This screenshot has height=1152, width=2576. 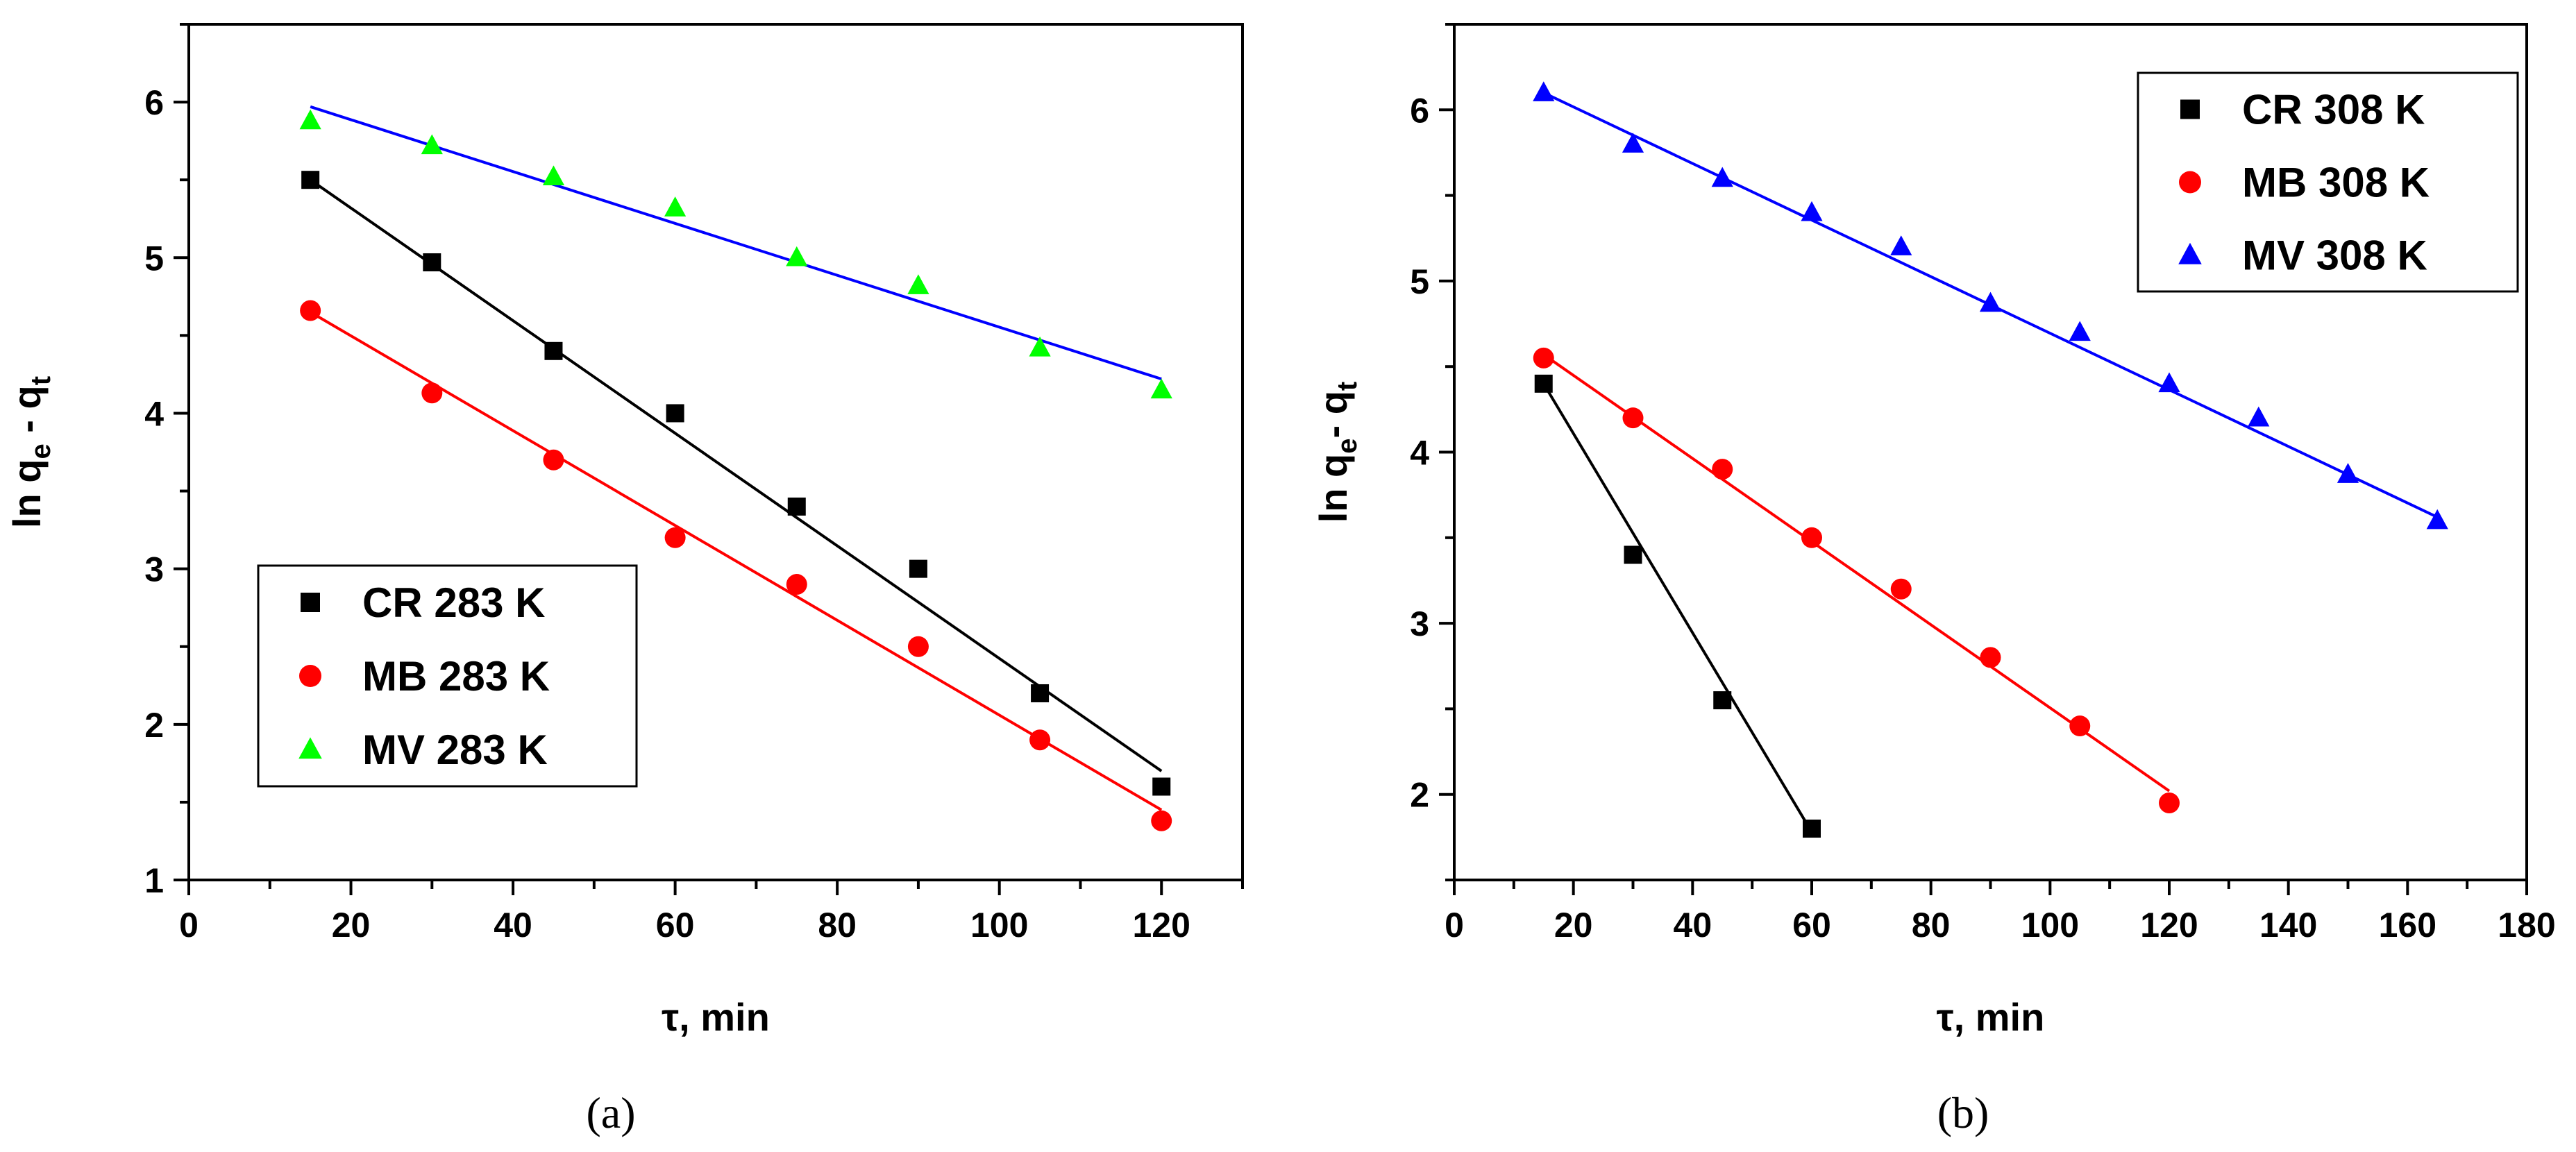 I want to click on panel-a-fit-line-mv-283-k, so click(x=736, y=243).